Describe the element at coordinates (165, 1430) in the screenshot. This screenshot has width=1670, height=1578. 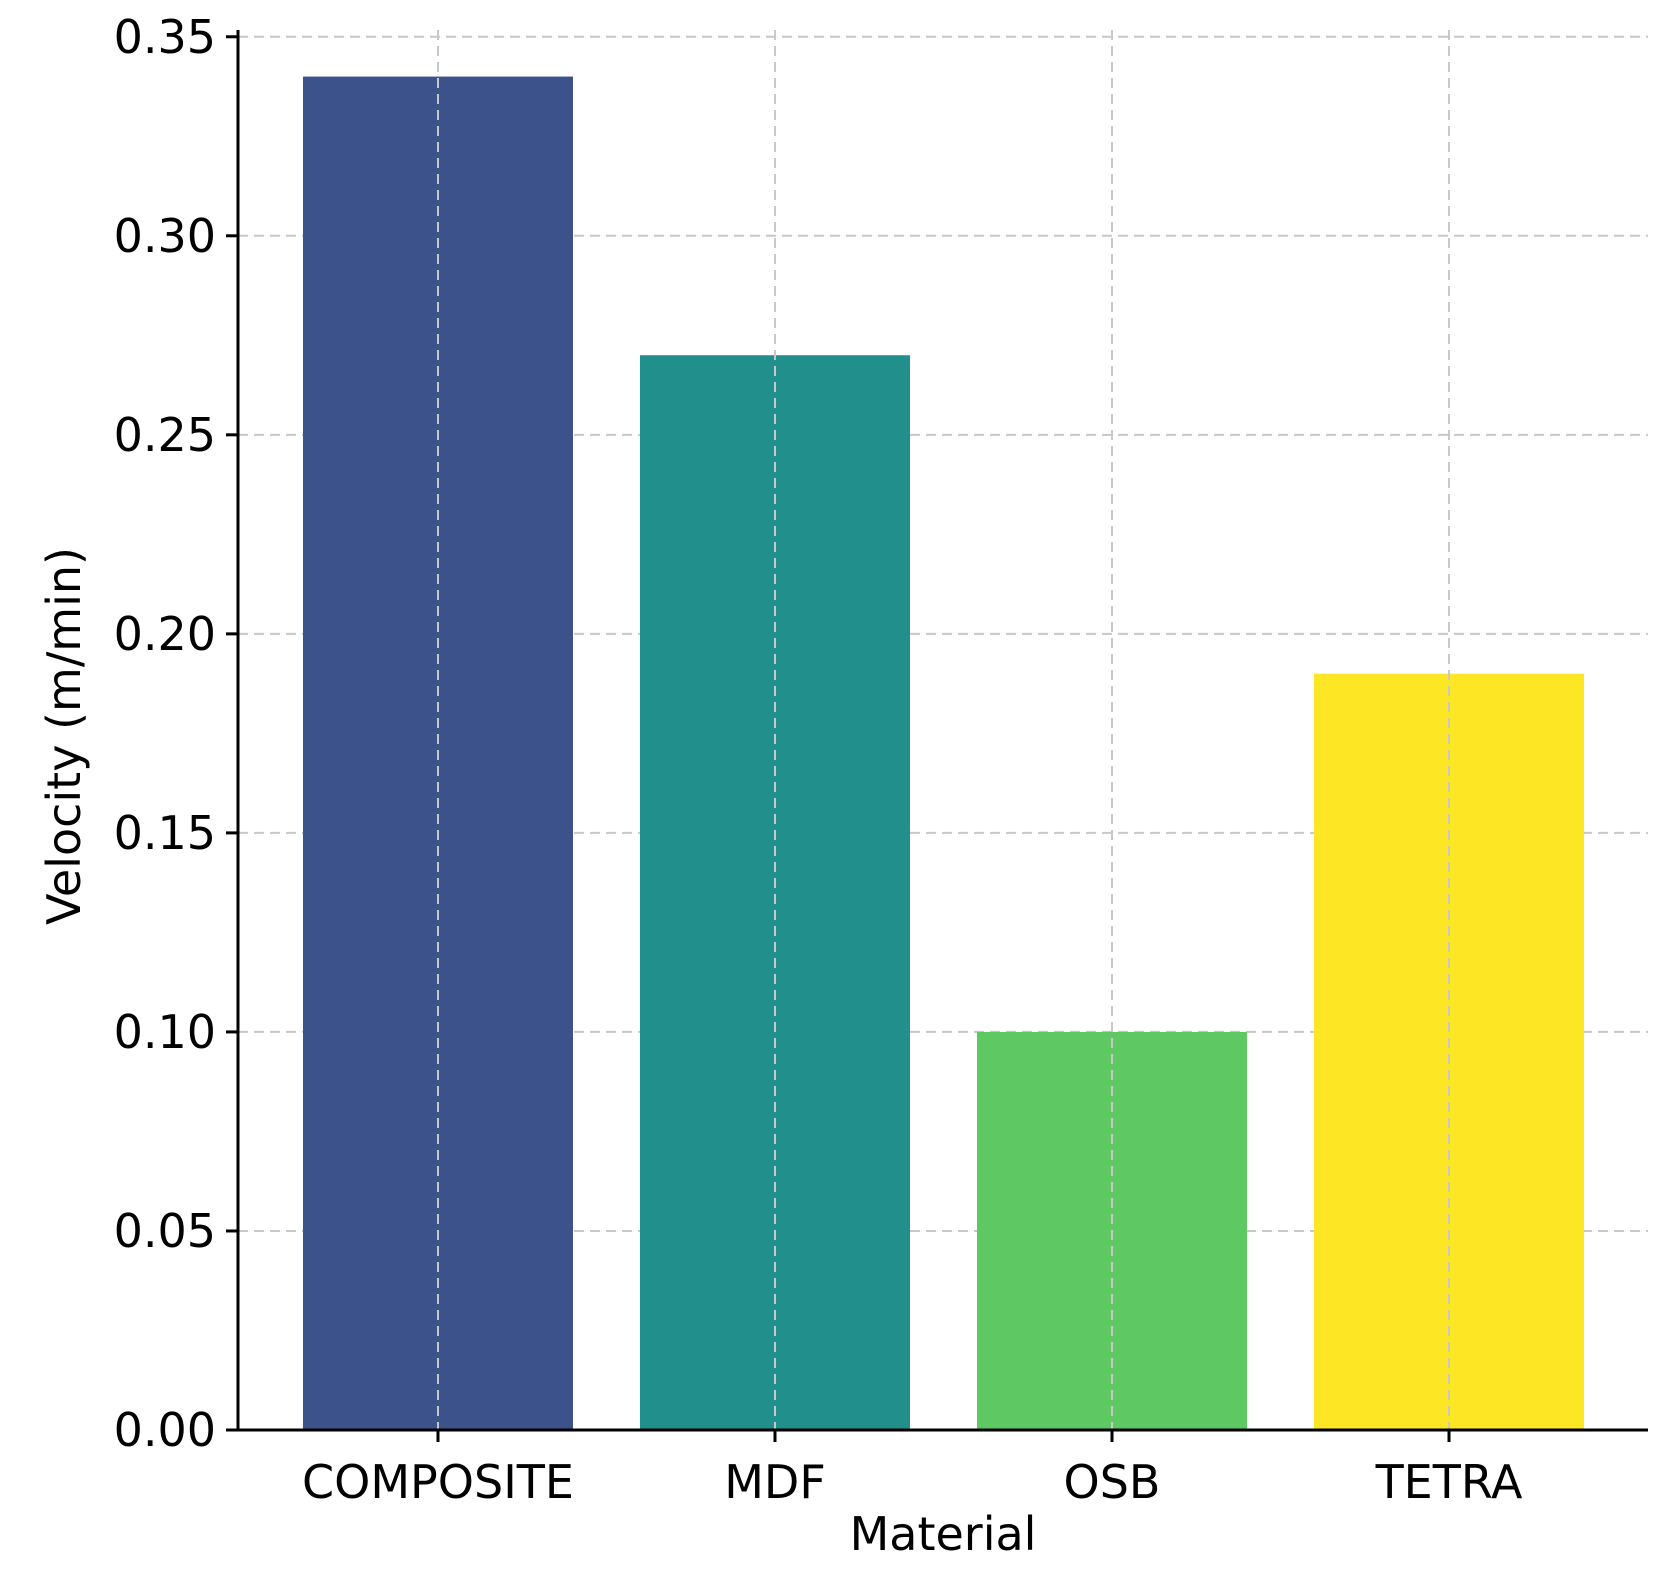
I see `y-tick-label: 0.00` at that location.